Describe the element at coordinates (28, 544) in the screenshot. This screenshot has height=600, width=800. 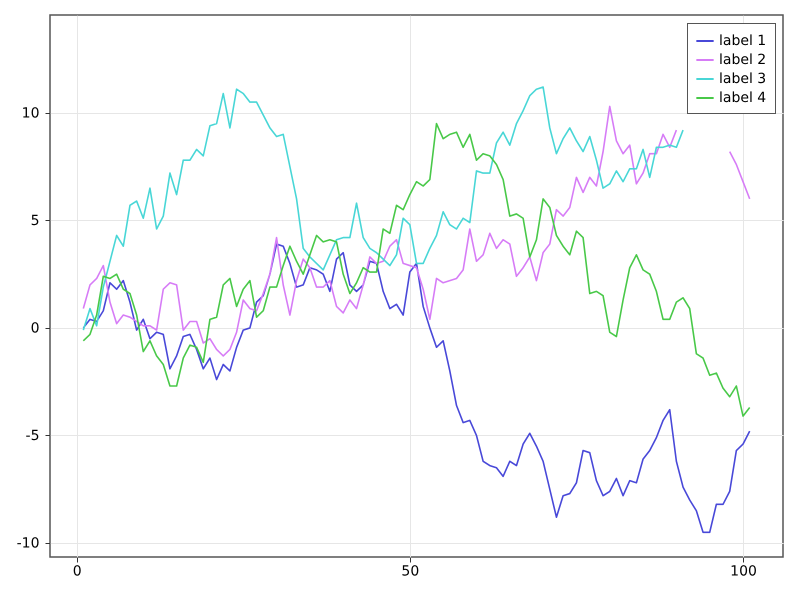
I see `y-tick-label: -10` at that location.